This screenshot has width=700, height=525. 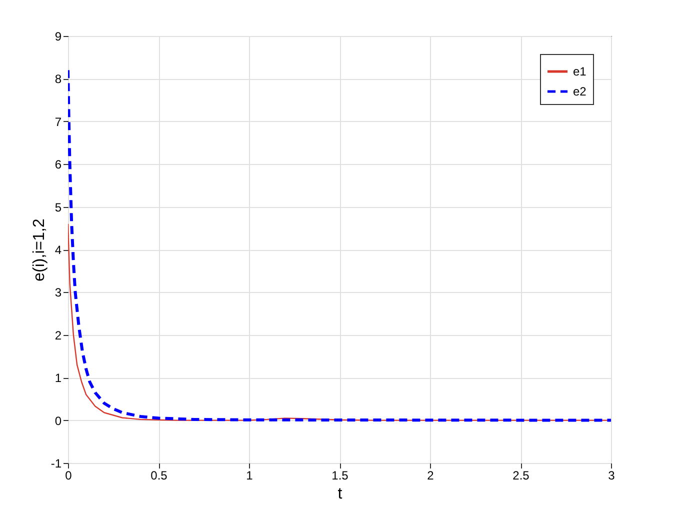 What do you see at coordinates (58, 37) in the screenshot?
I see `y-tick-label: 9` at bounding box center [58, 37].